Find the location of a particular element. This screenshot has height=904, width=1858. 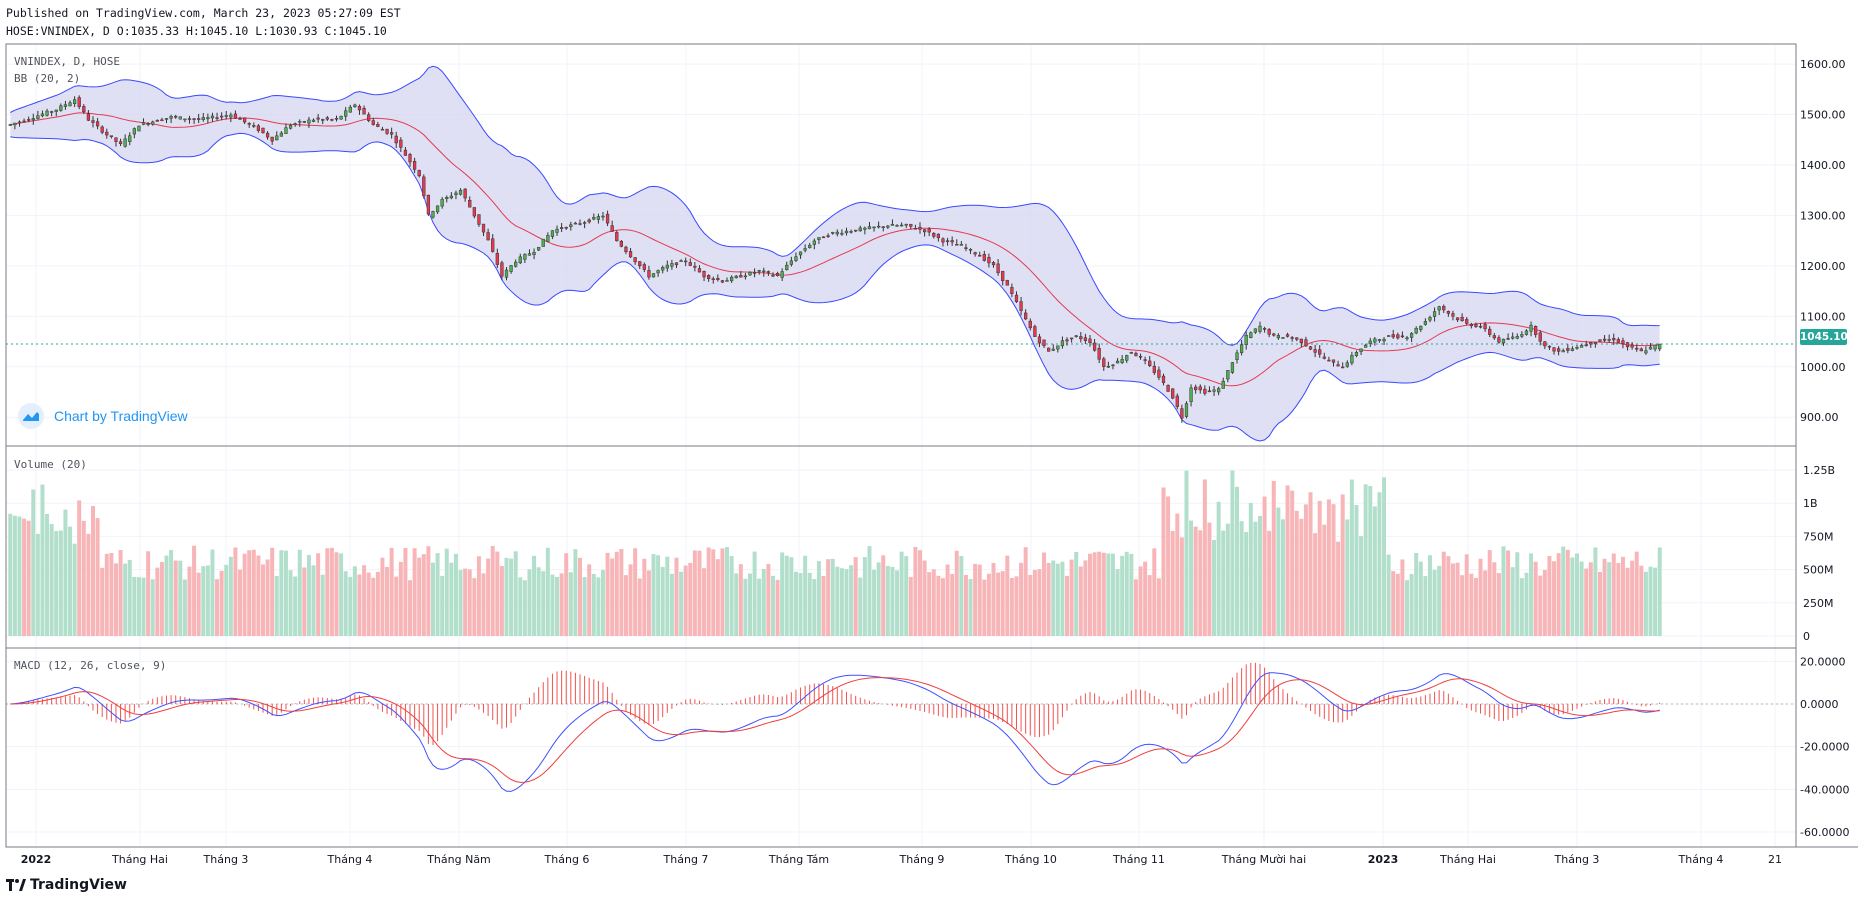

symbol-legend: VNINDEX, D, HOSE is located at coordinates (67, 61).